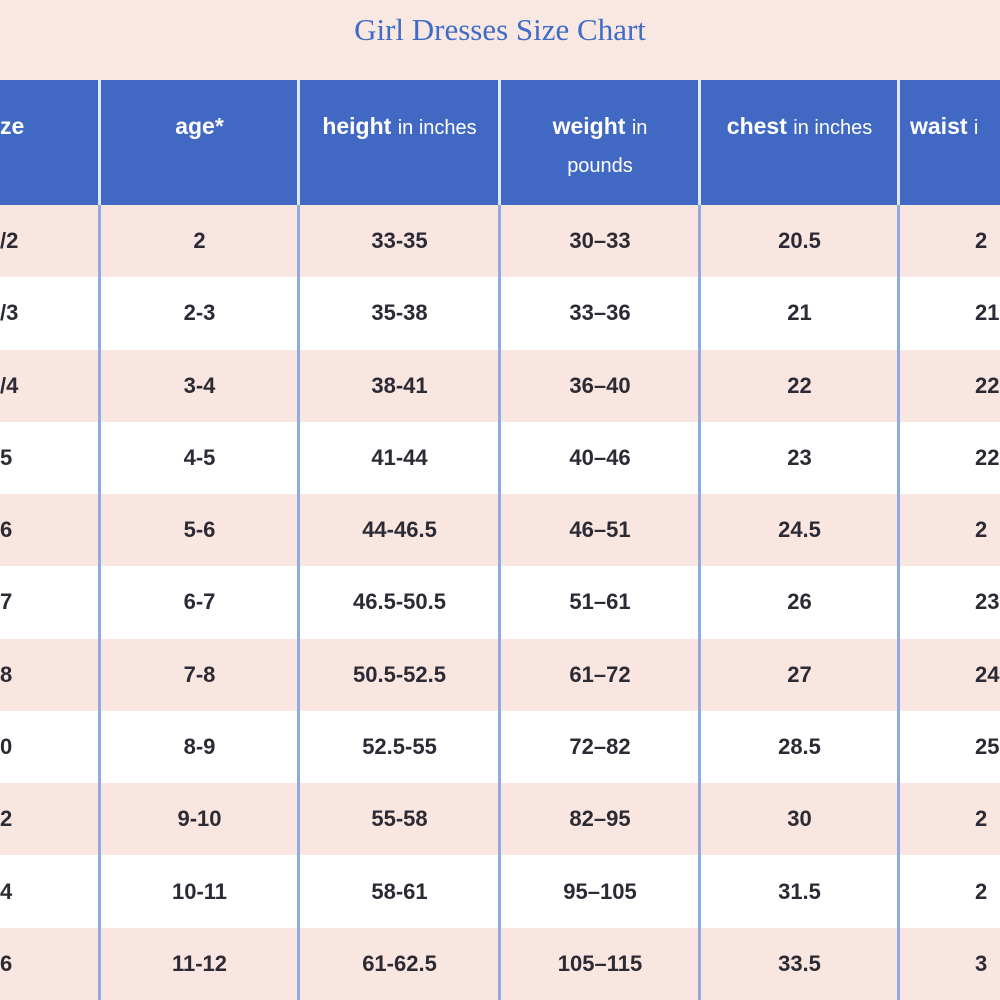 Image resolution: width=1000 pixels, height=1000 pixels. I want to click on header-label: age*, so click(199, 126).